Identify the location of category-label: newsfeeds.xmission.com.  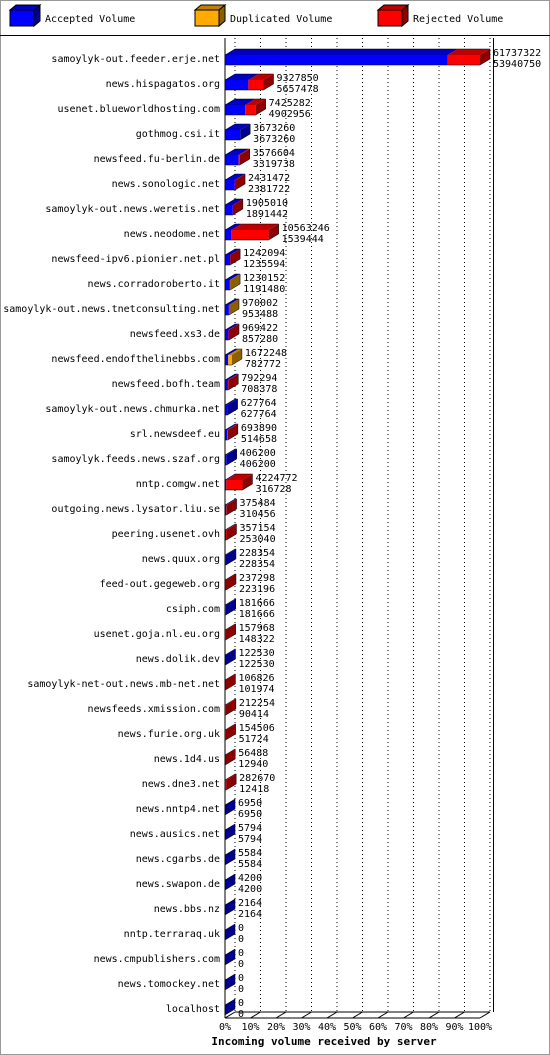
(154, 709).